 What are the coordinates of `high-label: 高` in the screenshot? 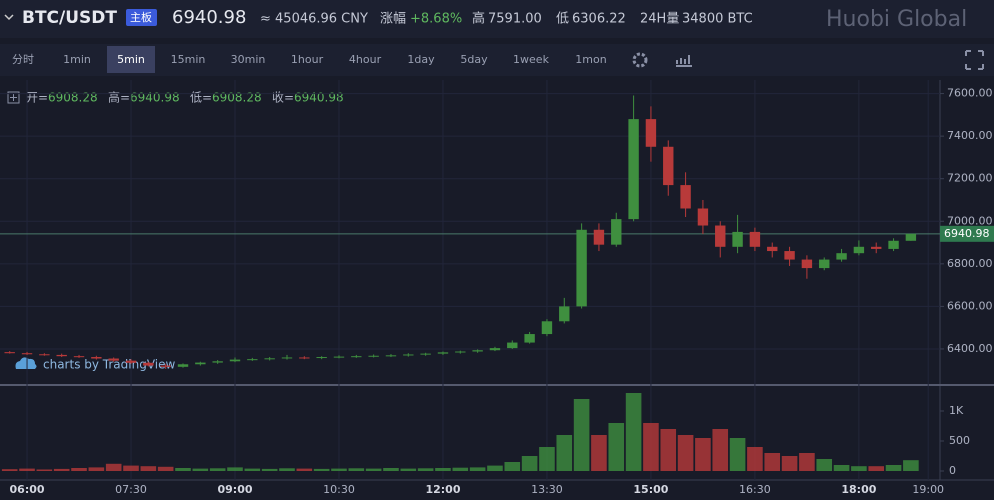 It's located at (478, 19).